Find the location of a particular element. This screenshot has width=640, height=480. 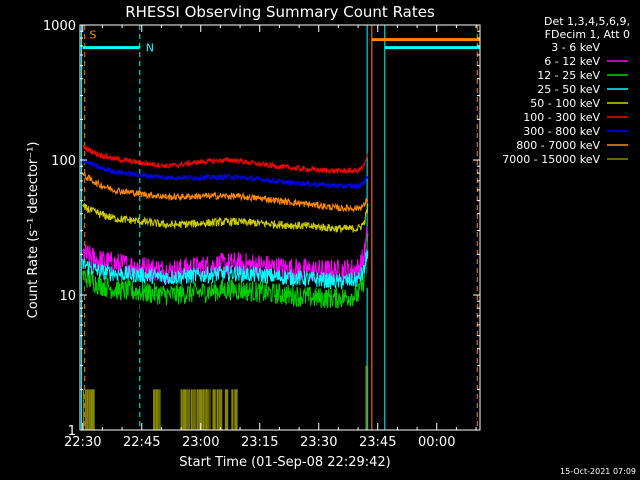

x-tick-label: 23:30 is located at coordinates (318, 442).